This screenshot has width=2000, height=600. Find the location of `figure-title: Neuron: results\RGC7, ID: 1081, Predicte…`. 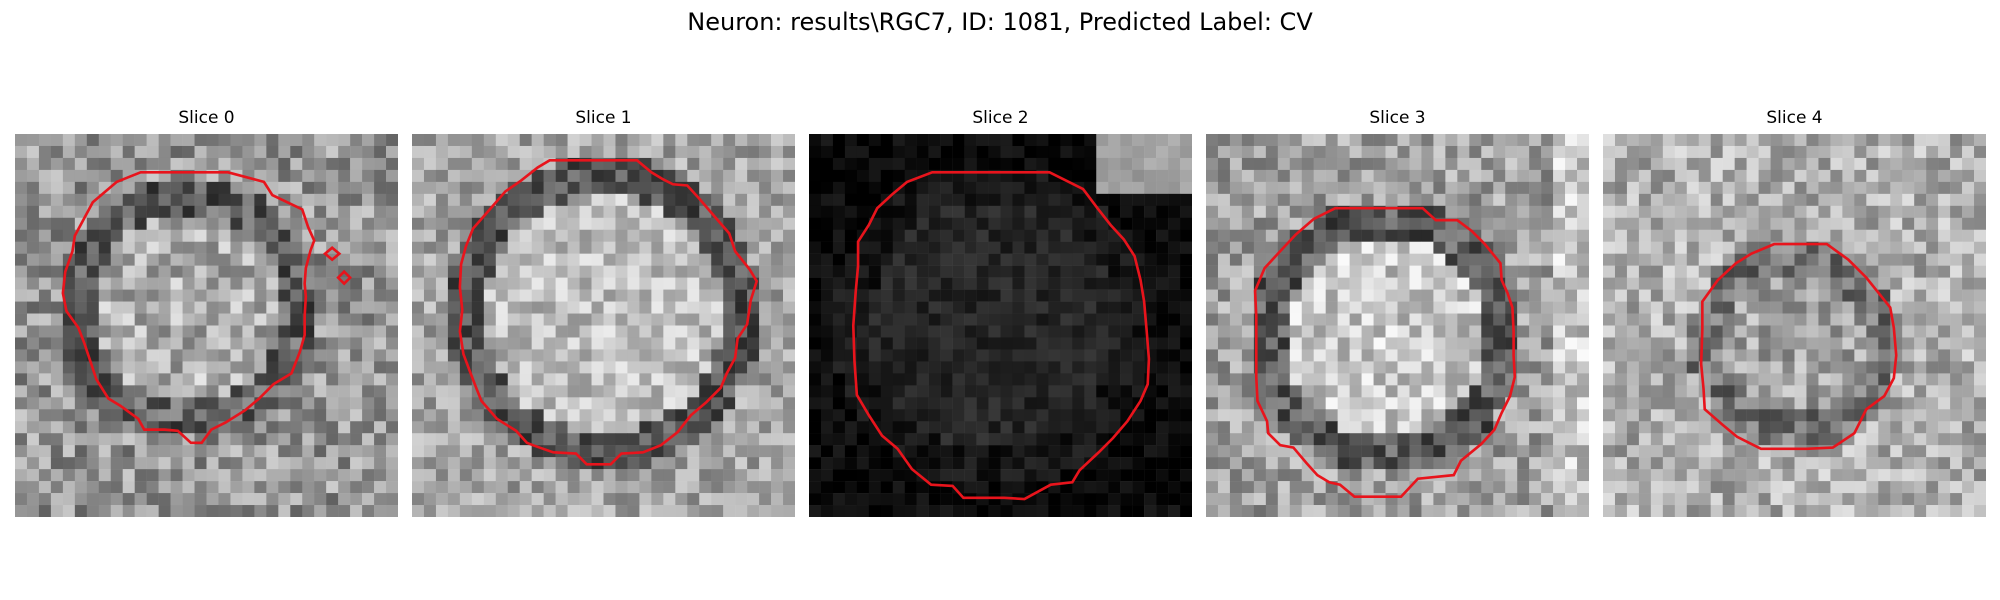

figure-title: Neuron: results\RGC7, ID: 1081, Predicte… is located at coordinates (1000, 22).